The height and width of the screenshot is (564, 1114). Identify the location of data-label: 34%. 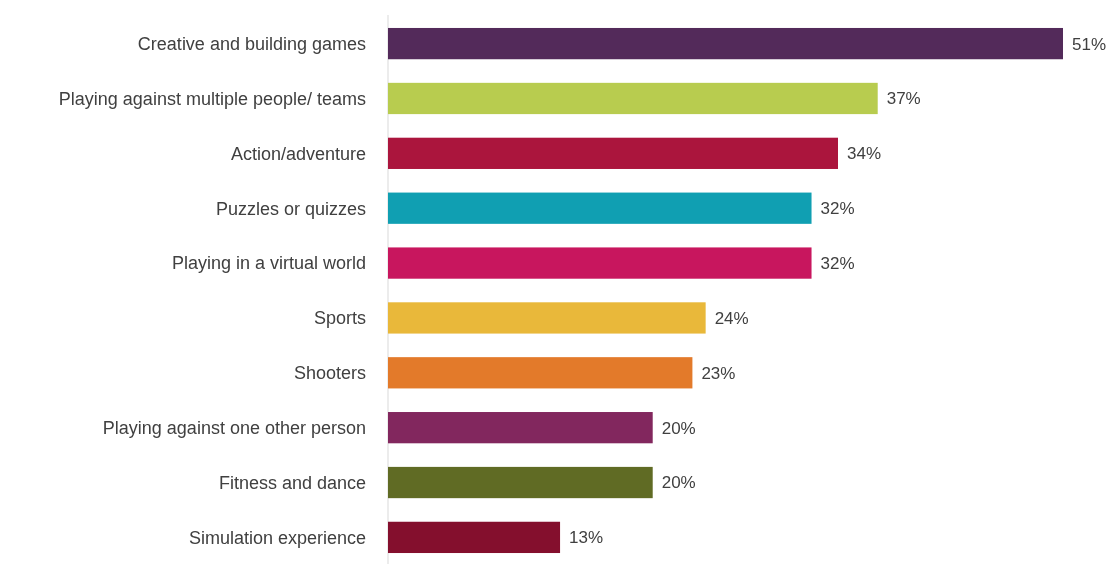
(864, 154).